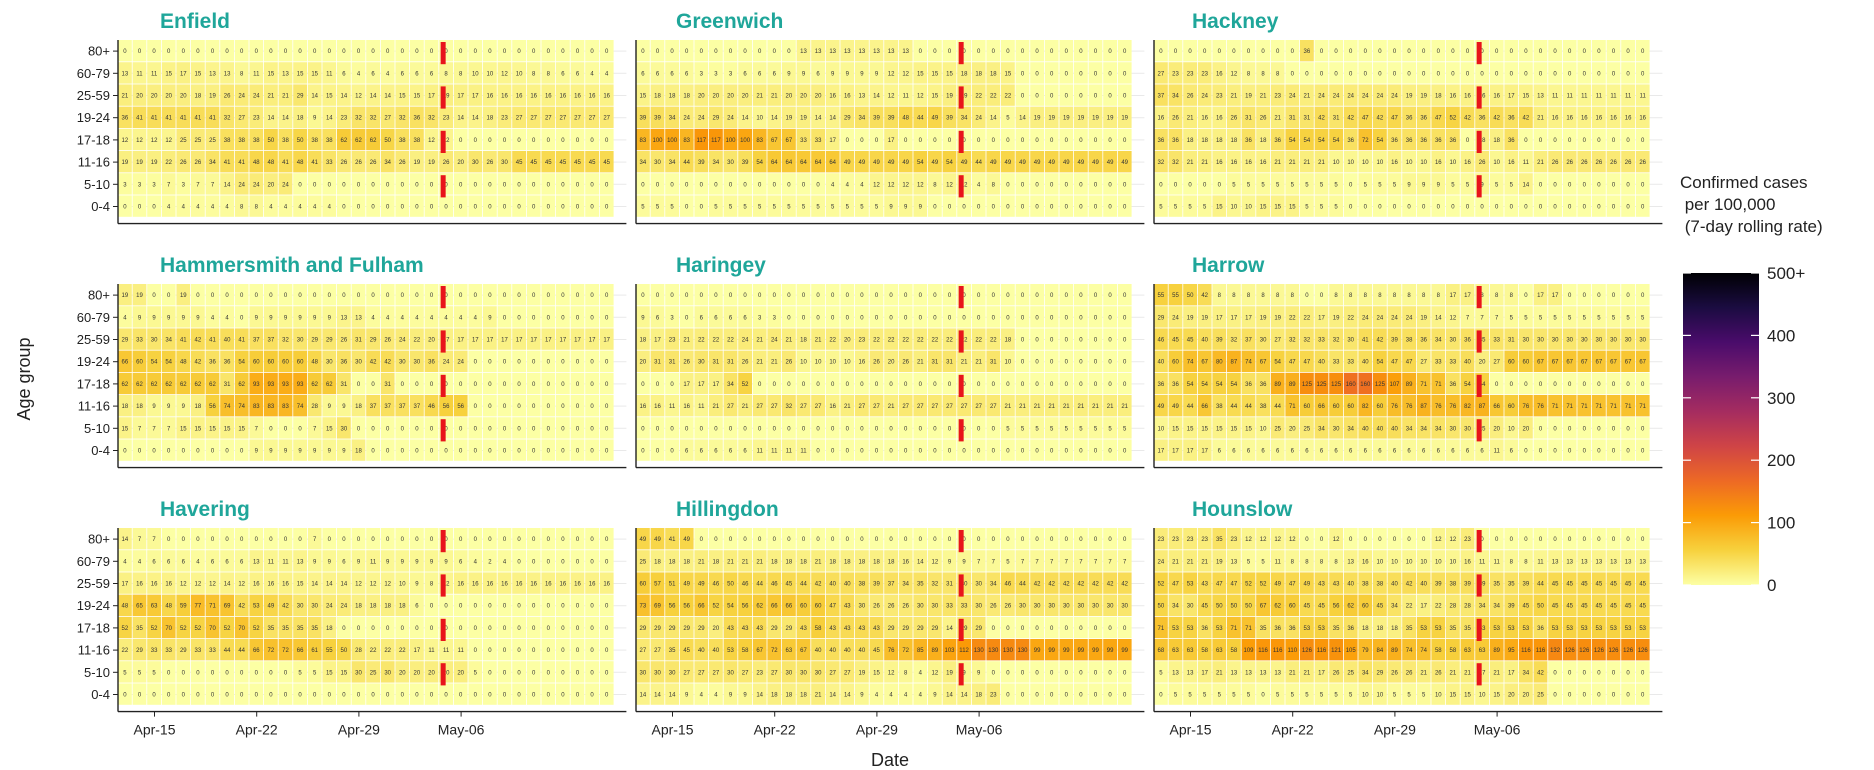 This screenshot has width=1874, height=770. I want to click on y-tick-label: 5-10, so click(97, 428).